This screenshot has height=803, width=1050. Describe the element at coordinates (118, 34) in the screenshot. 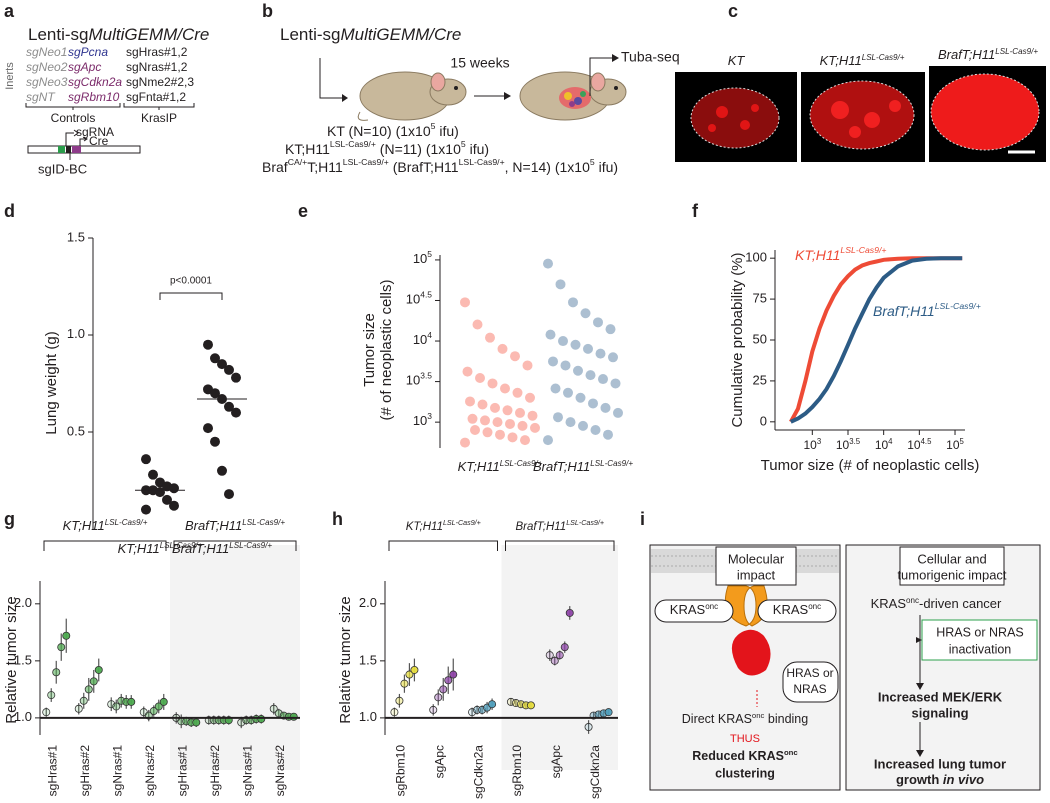

I see `vector-title: Lenti-sgMultiGEMM/Cre` at that location.